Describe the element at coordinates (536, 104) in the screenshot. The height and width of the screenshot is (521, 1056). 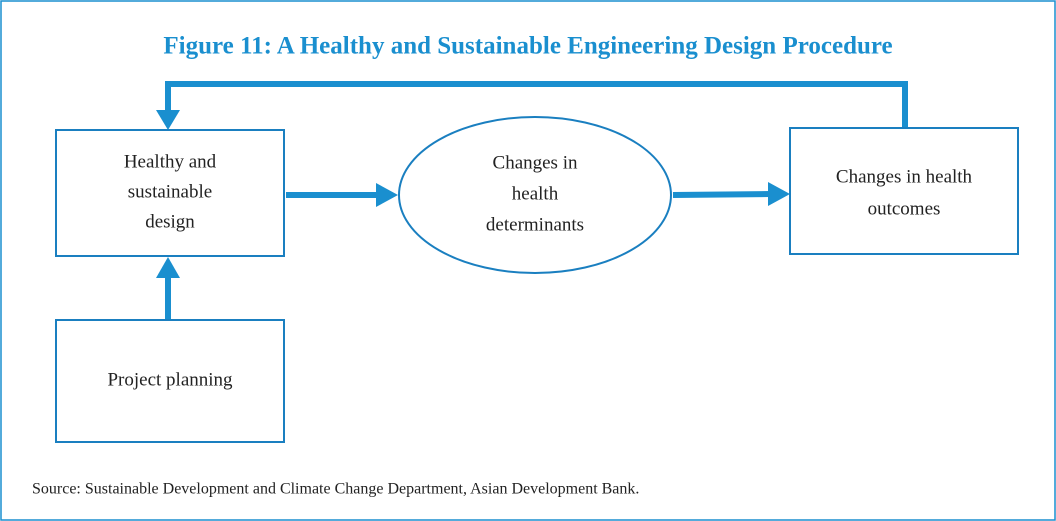
I see `feedback-arrow` at that location.